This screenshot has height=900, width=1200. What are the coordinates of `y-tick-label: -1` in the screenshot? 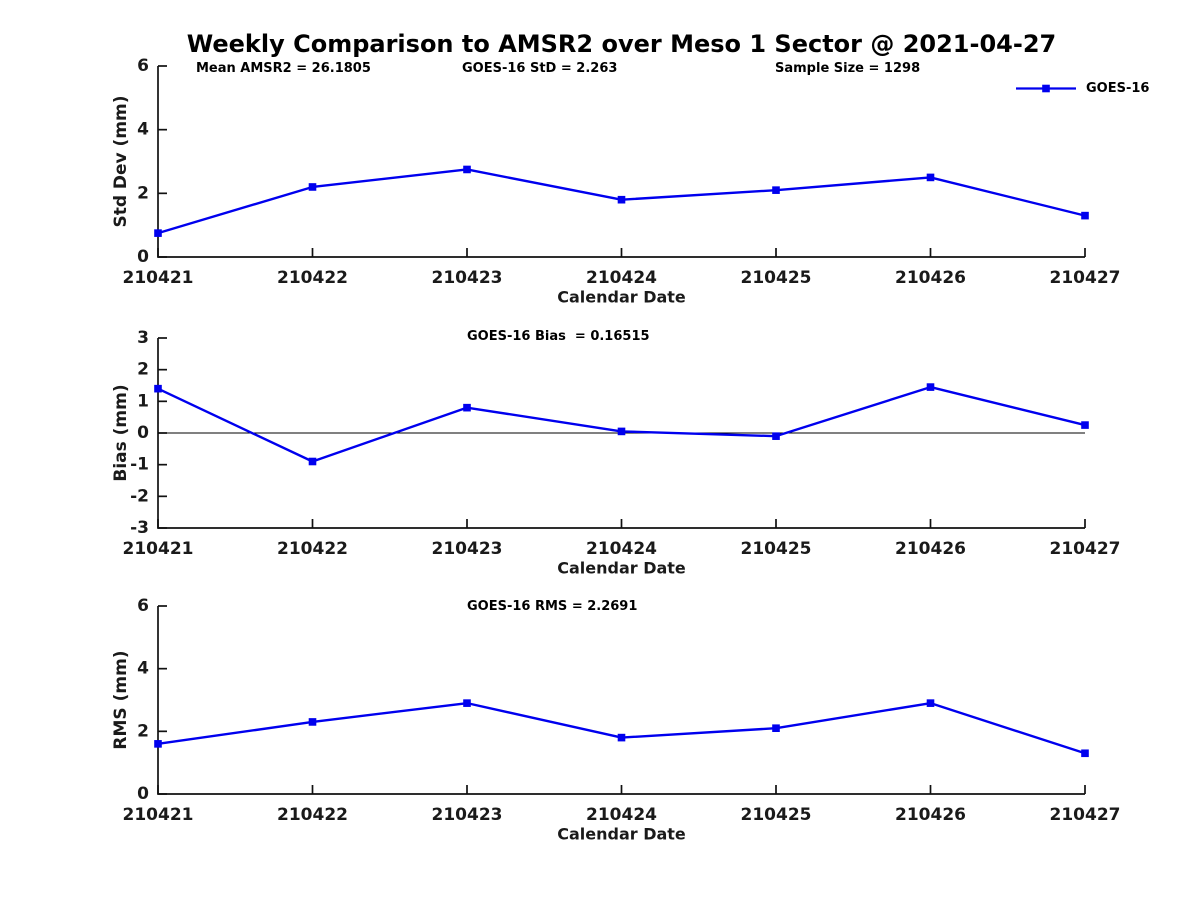 It's located at (139, 465).